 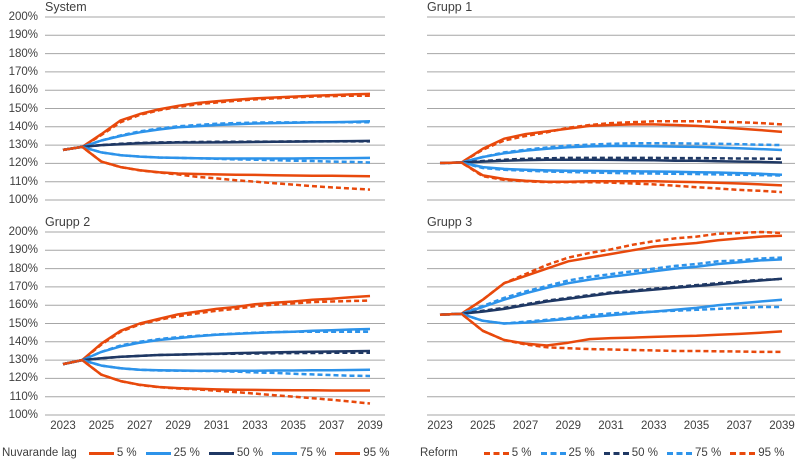 What do you see at coordinates (23, 35) in the screenshot?
I see `y-tick-label: 190%` at bounding box center [23, 35].